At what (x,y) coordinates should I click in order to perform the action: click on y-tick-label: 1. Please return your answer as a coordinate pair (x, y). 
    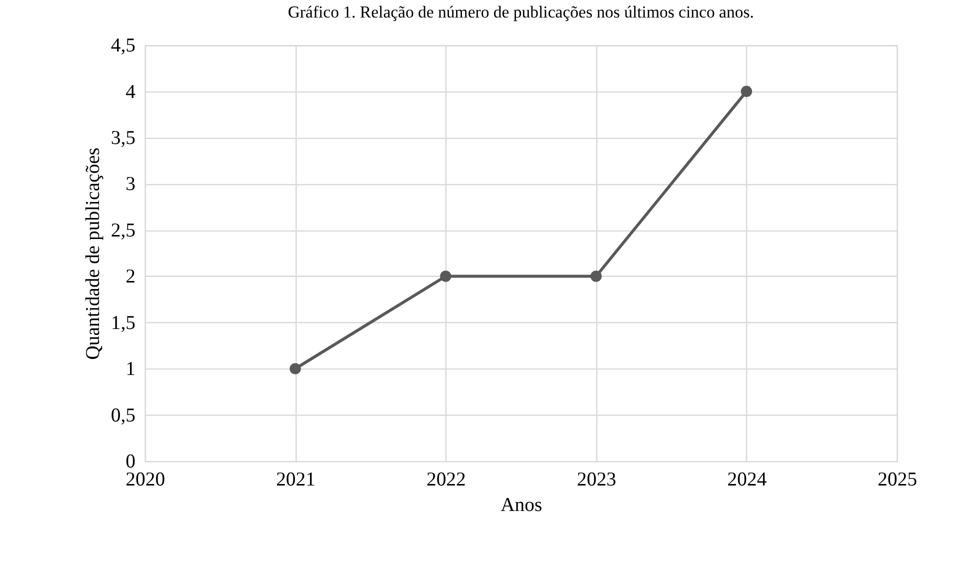
    Looking at the image, I should click on (131, 369).